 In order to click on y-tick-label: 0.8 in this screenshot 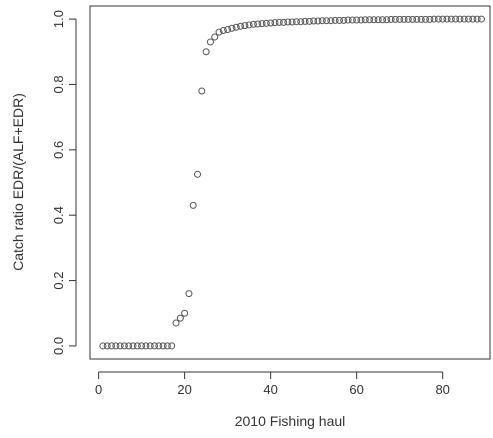, I will do `click(58, 84)`.